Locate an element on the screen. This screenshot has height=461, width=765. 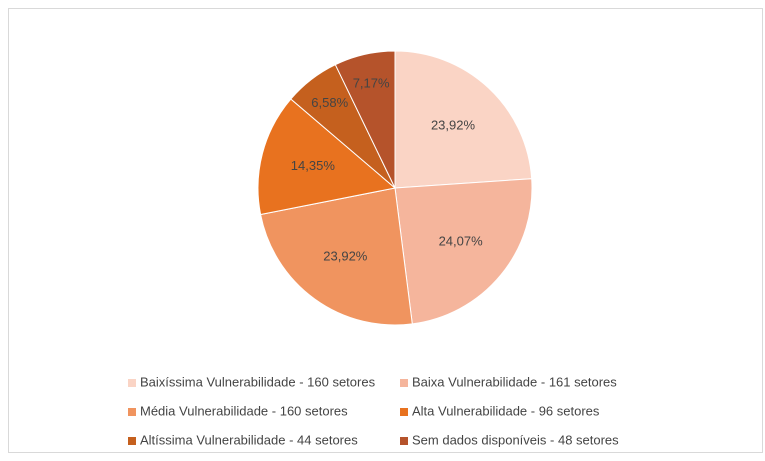
data-label: 6,58% is located at coordinates (329, 102).